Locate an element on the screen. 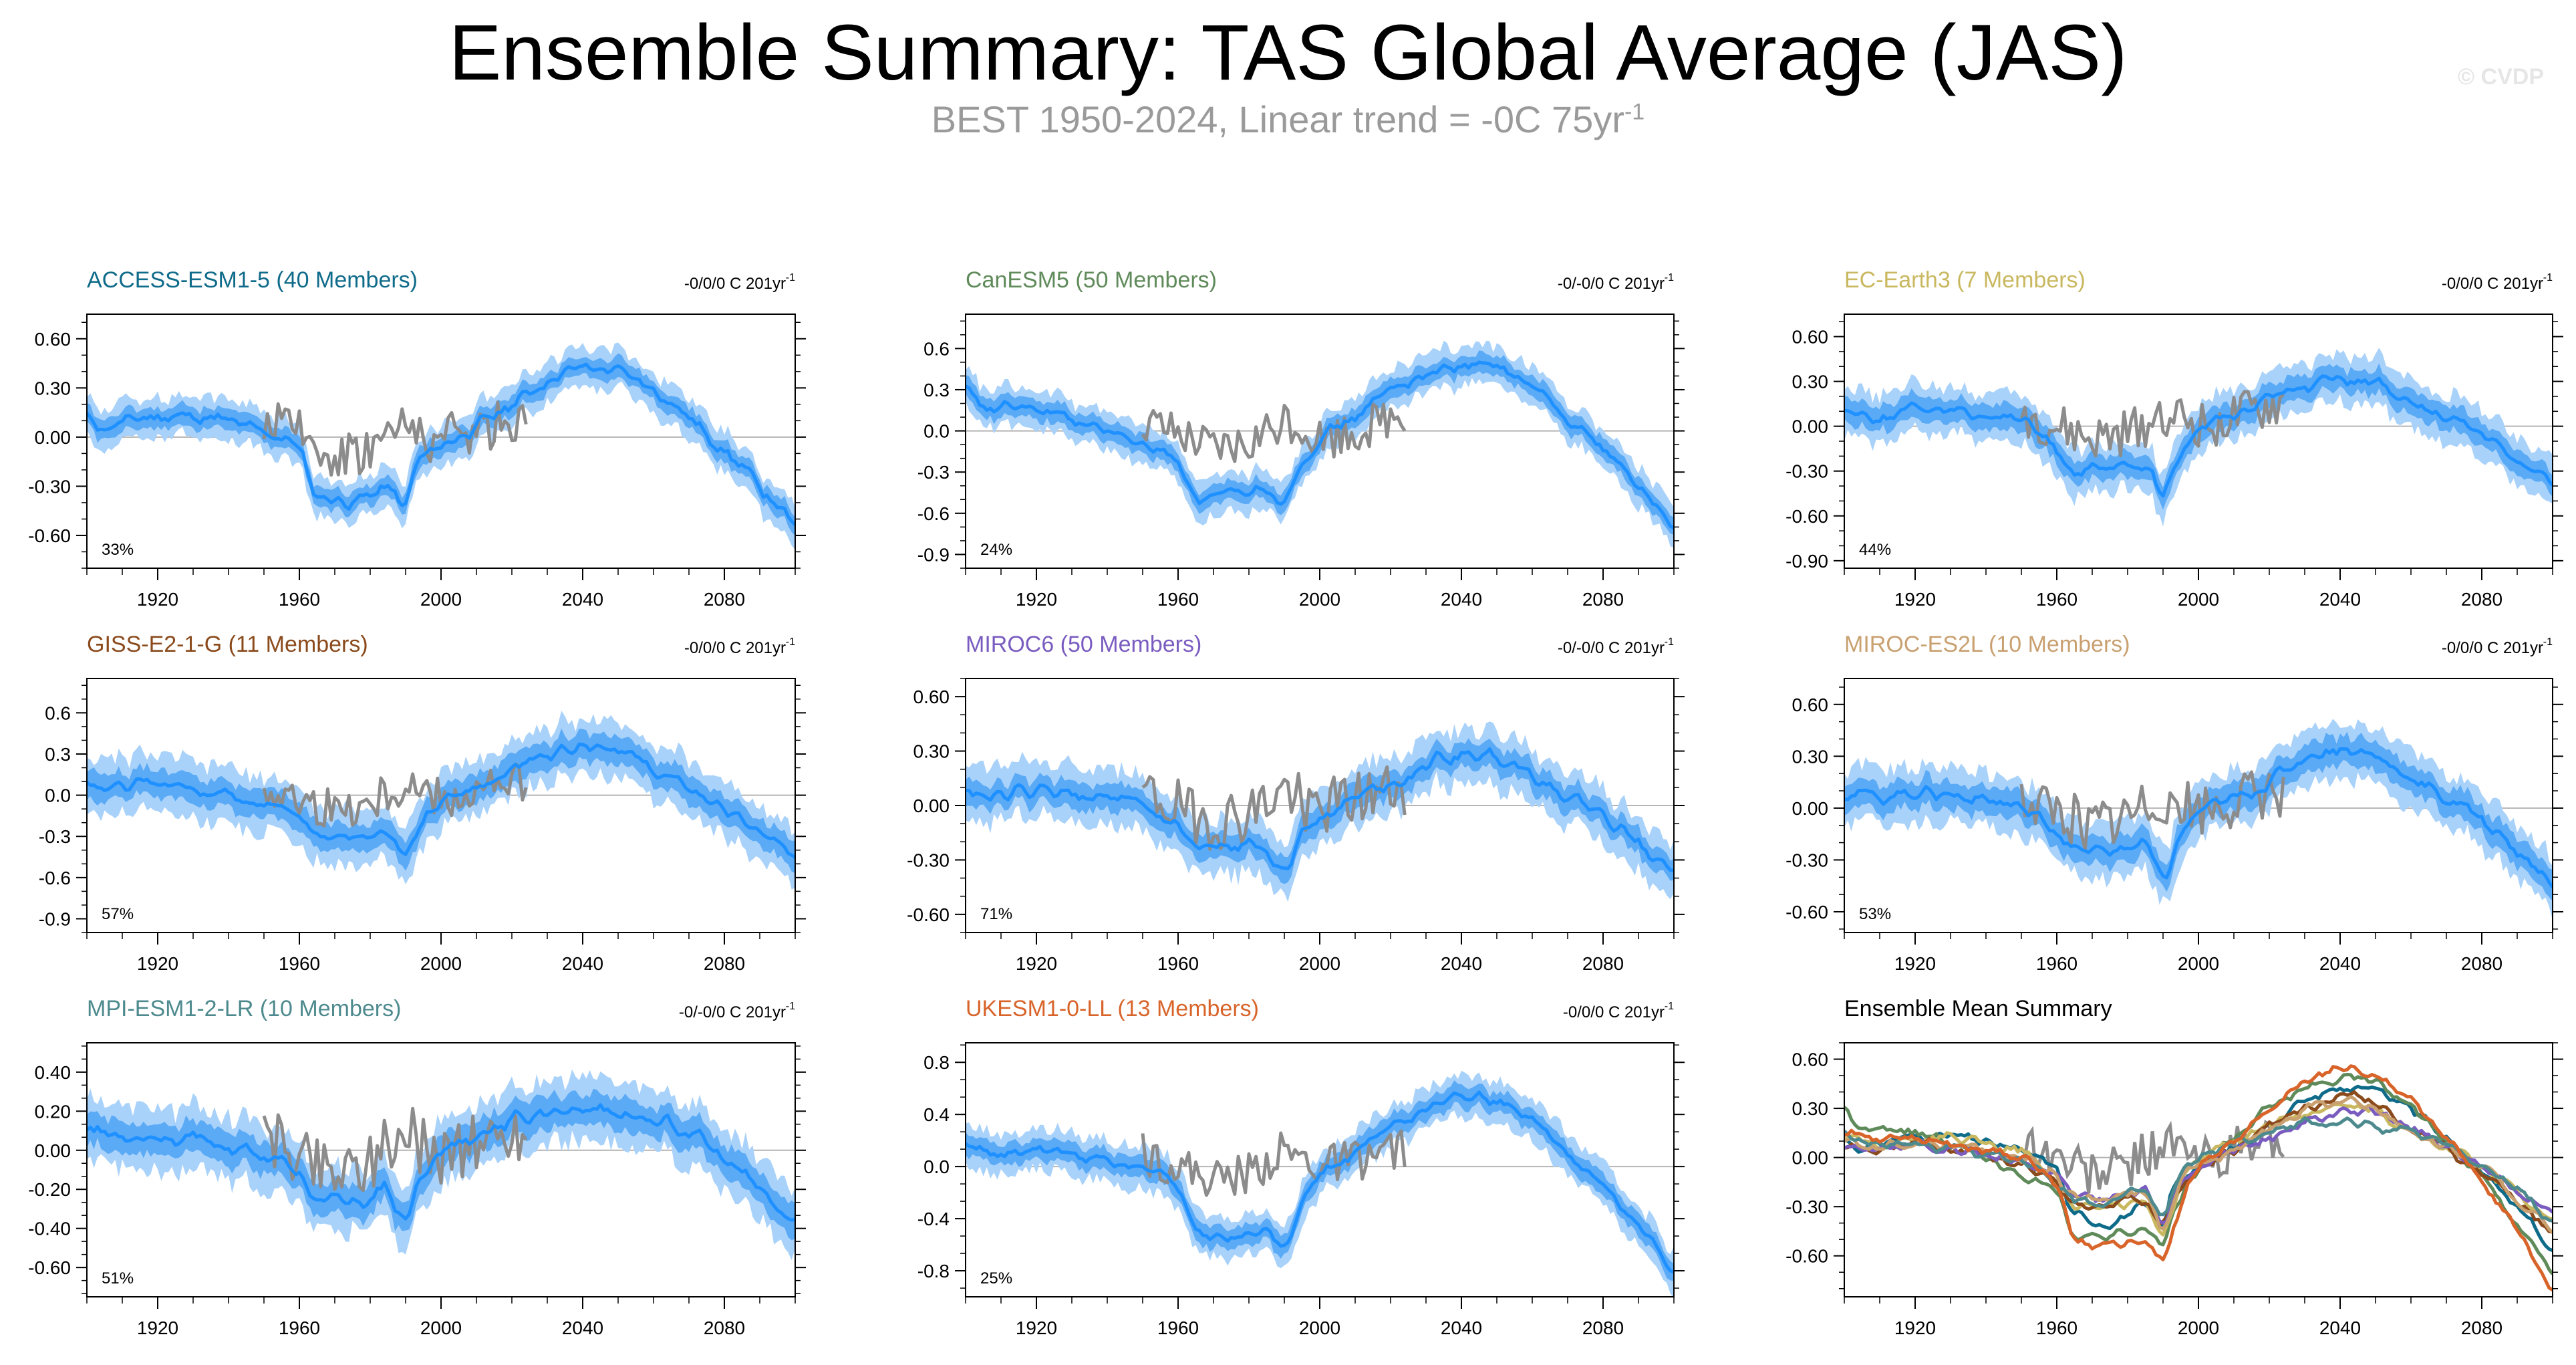  y-tick-label: 0.4 is located at coordinates (936, 1114).